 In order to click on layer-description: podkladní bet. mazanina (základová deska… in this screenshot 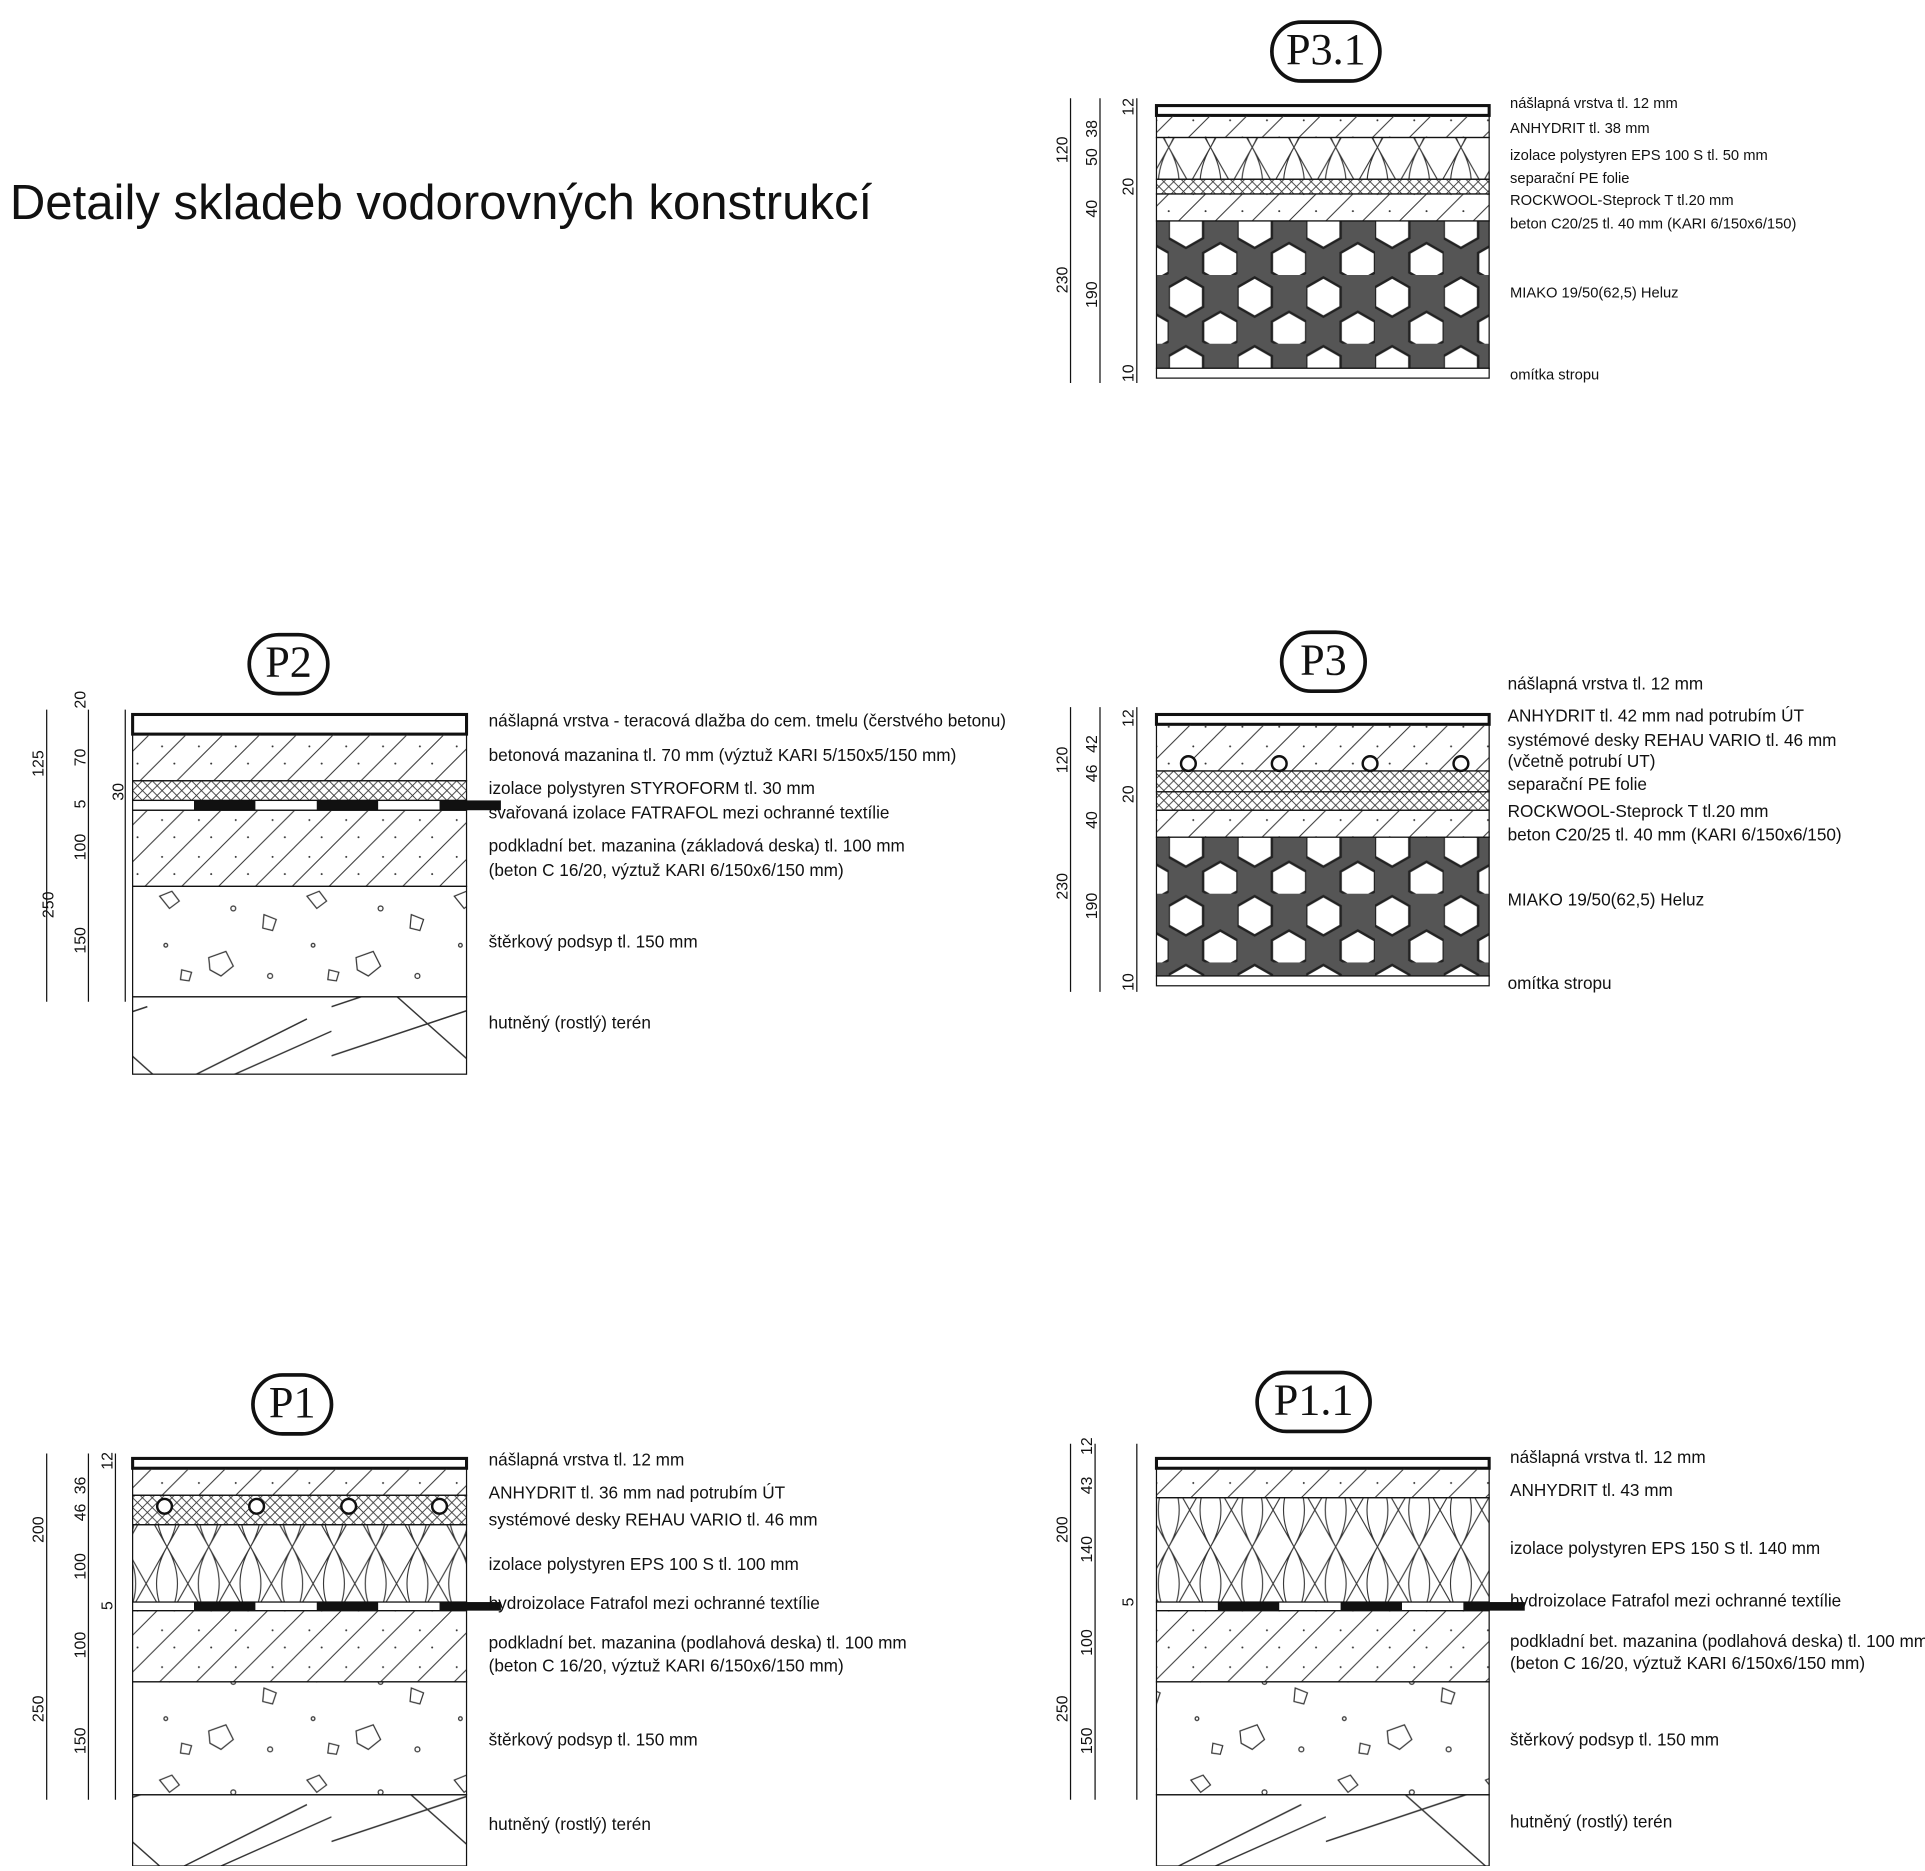, I will do `click(697, 846)`.